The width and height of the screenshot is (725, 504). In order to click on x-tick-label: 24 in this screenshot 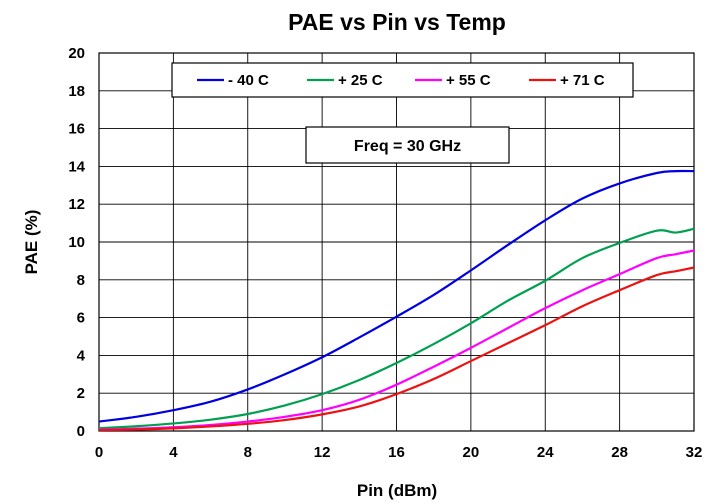, I will do `click(545, 452)`.